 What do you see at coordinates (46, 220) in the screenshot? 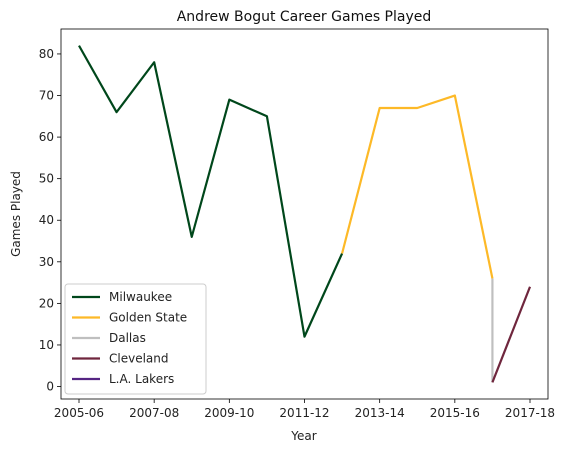
I see `y-tick-label: 40` at bounding box center [46, 220].